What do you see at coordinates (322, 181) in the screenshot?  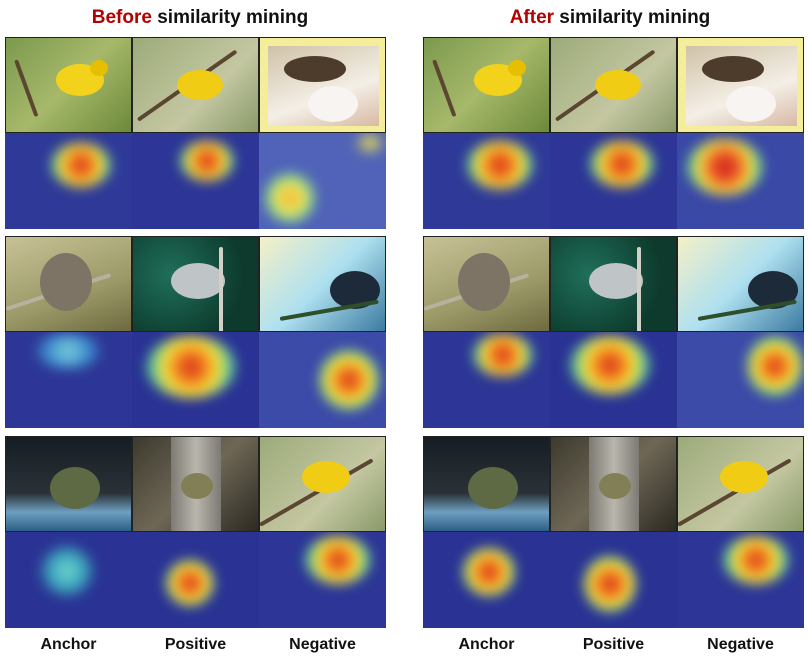 I see `before-g1-negative-heatmap` at bounding box center [322, 181].